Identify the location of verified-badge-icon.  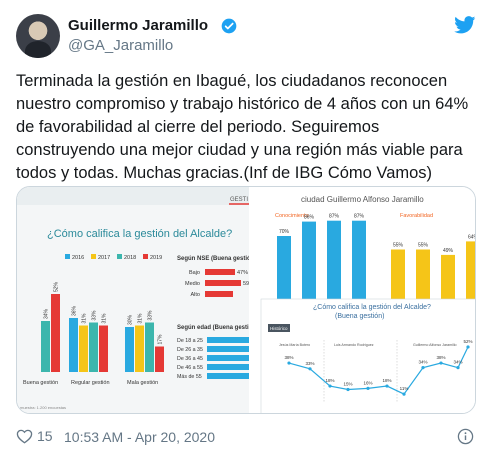
(229, 26).